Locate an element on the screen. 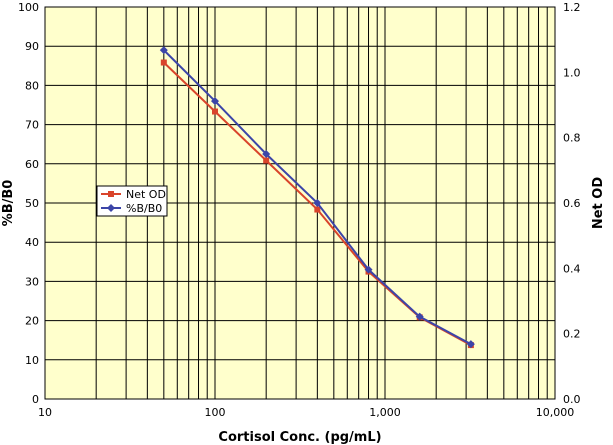 This screenshot has height=445, width=613. x-tick-label: 100 is located at coordinates (215, 412).